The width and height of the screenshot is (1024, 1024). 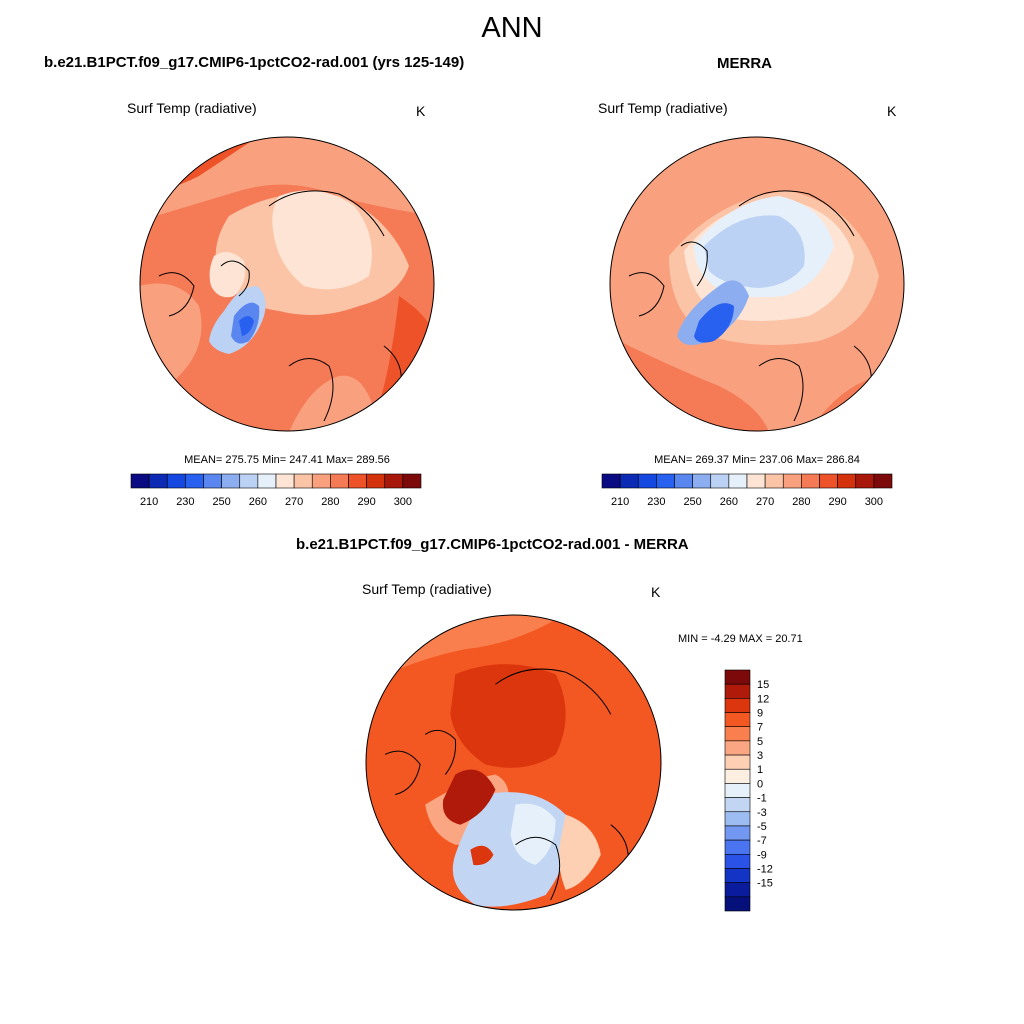 I want to click on diff-colorbar-tick-label: 1, so click(x=760, y=770).